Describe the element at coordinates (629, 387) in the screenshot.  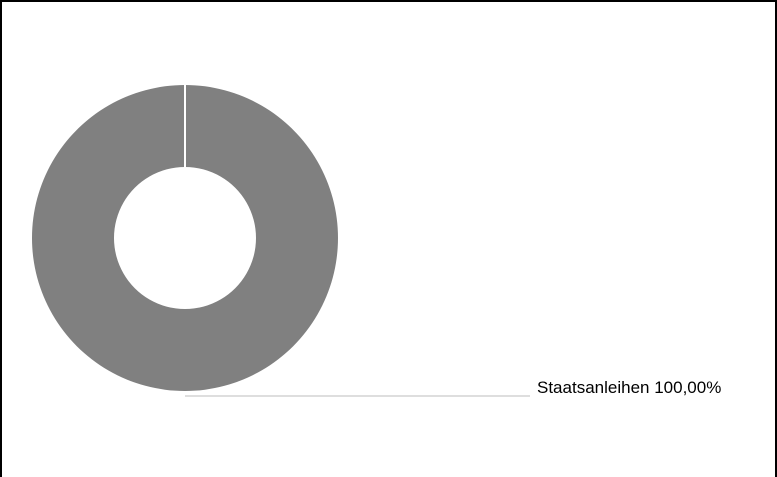
I see `slice-label: Staatsanleihen 100,00%` at that location.